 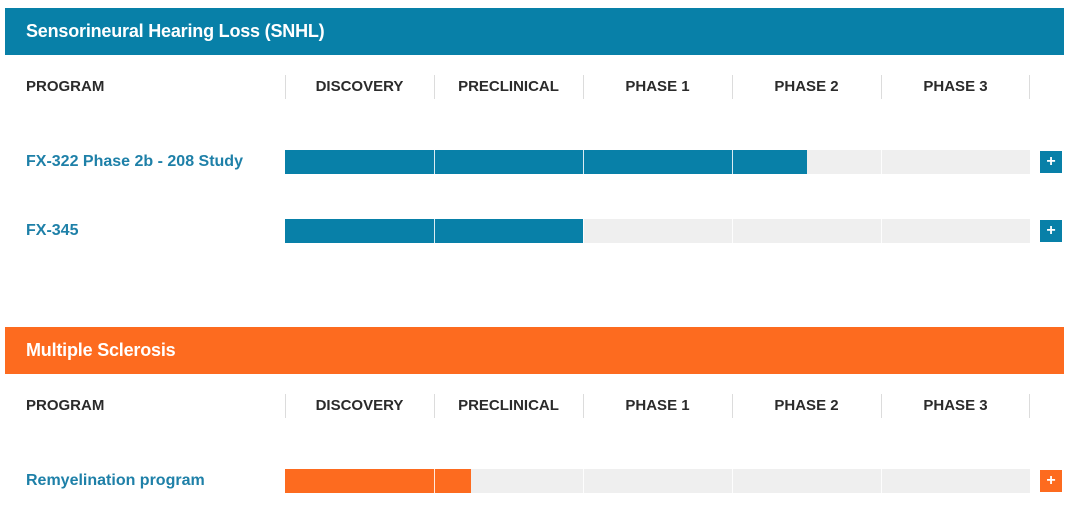 What do you see at coordinates (52, 230) in the screenshot?
I see `program-name-link: FX-345` at bounding box center [52, 230].